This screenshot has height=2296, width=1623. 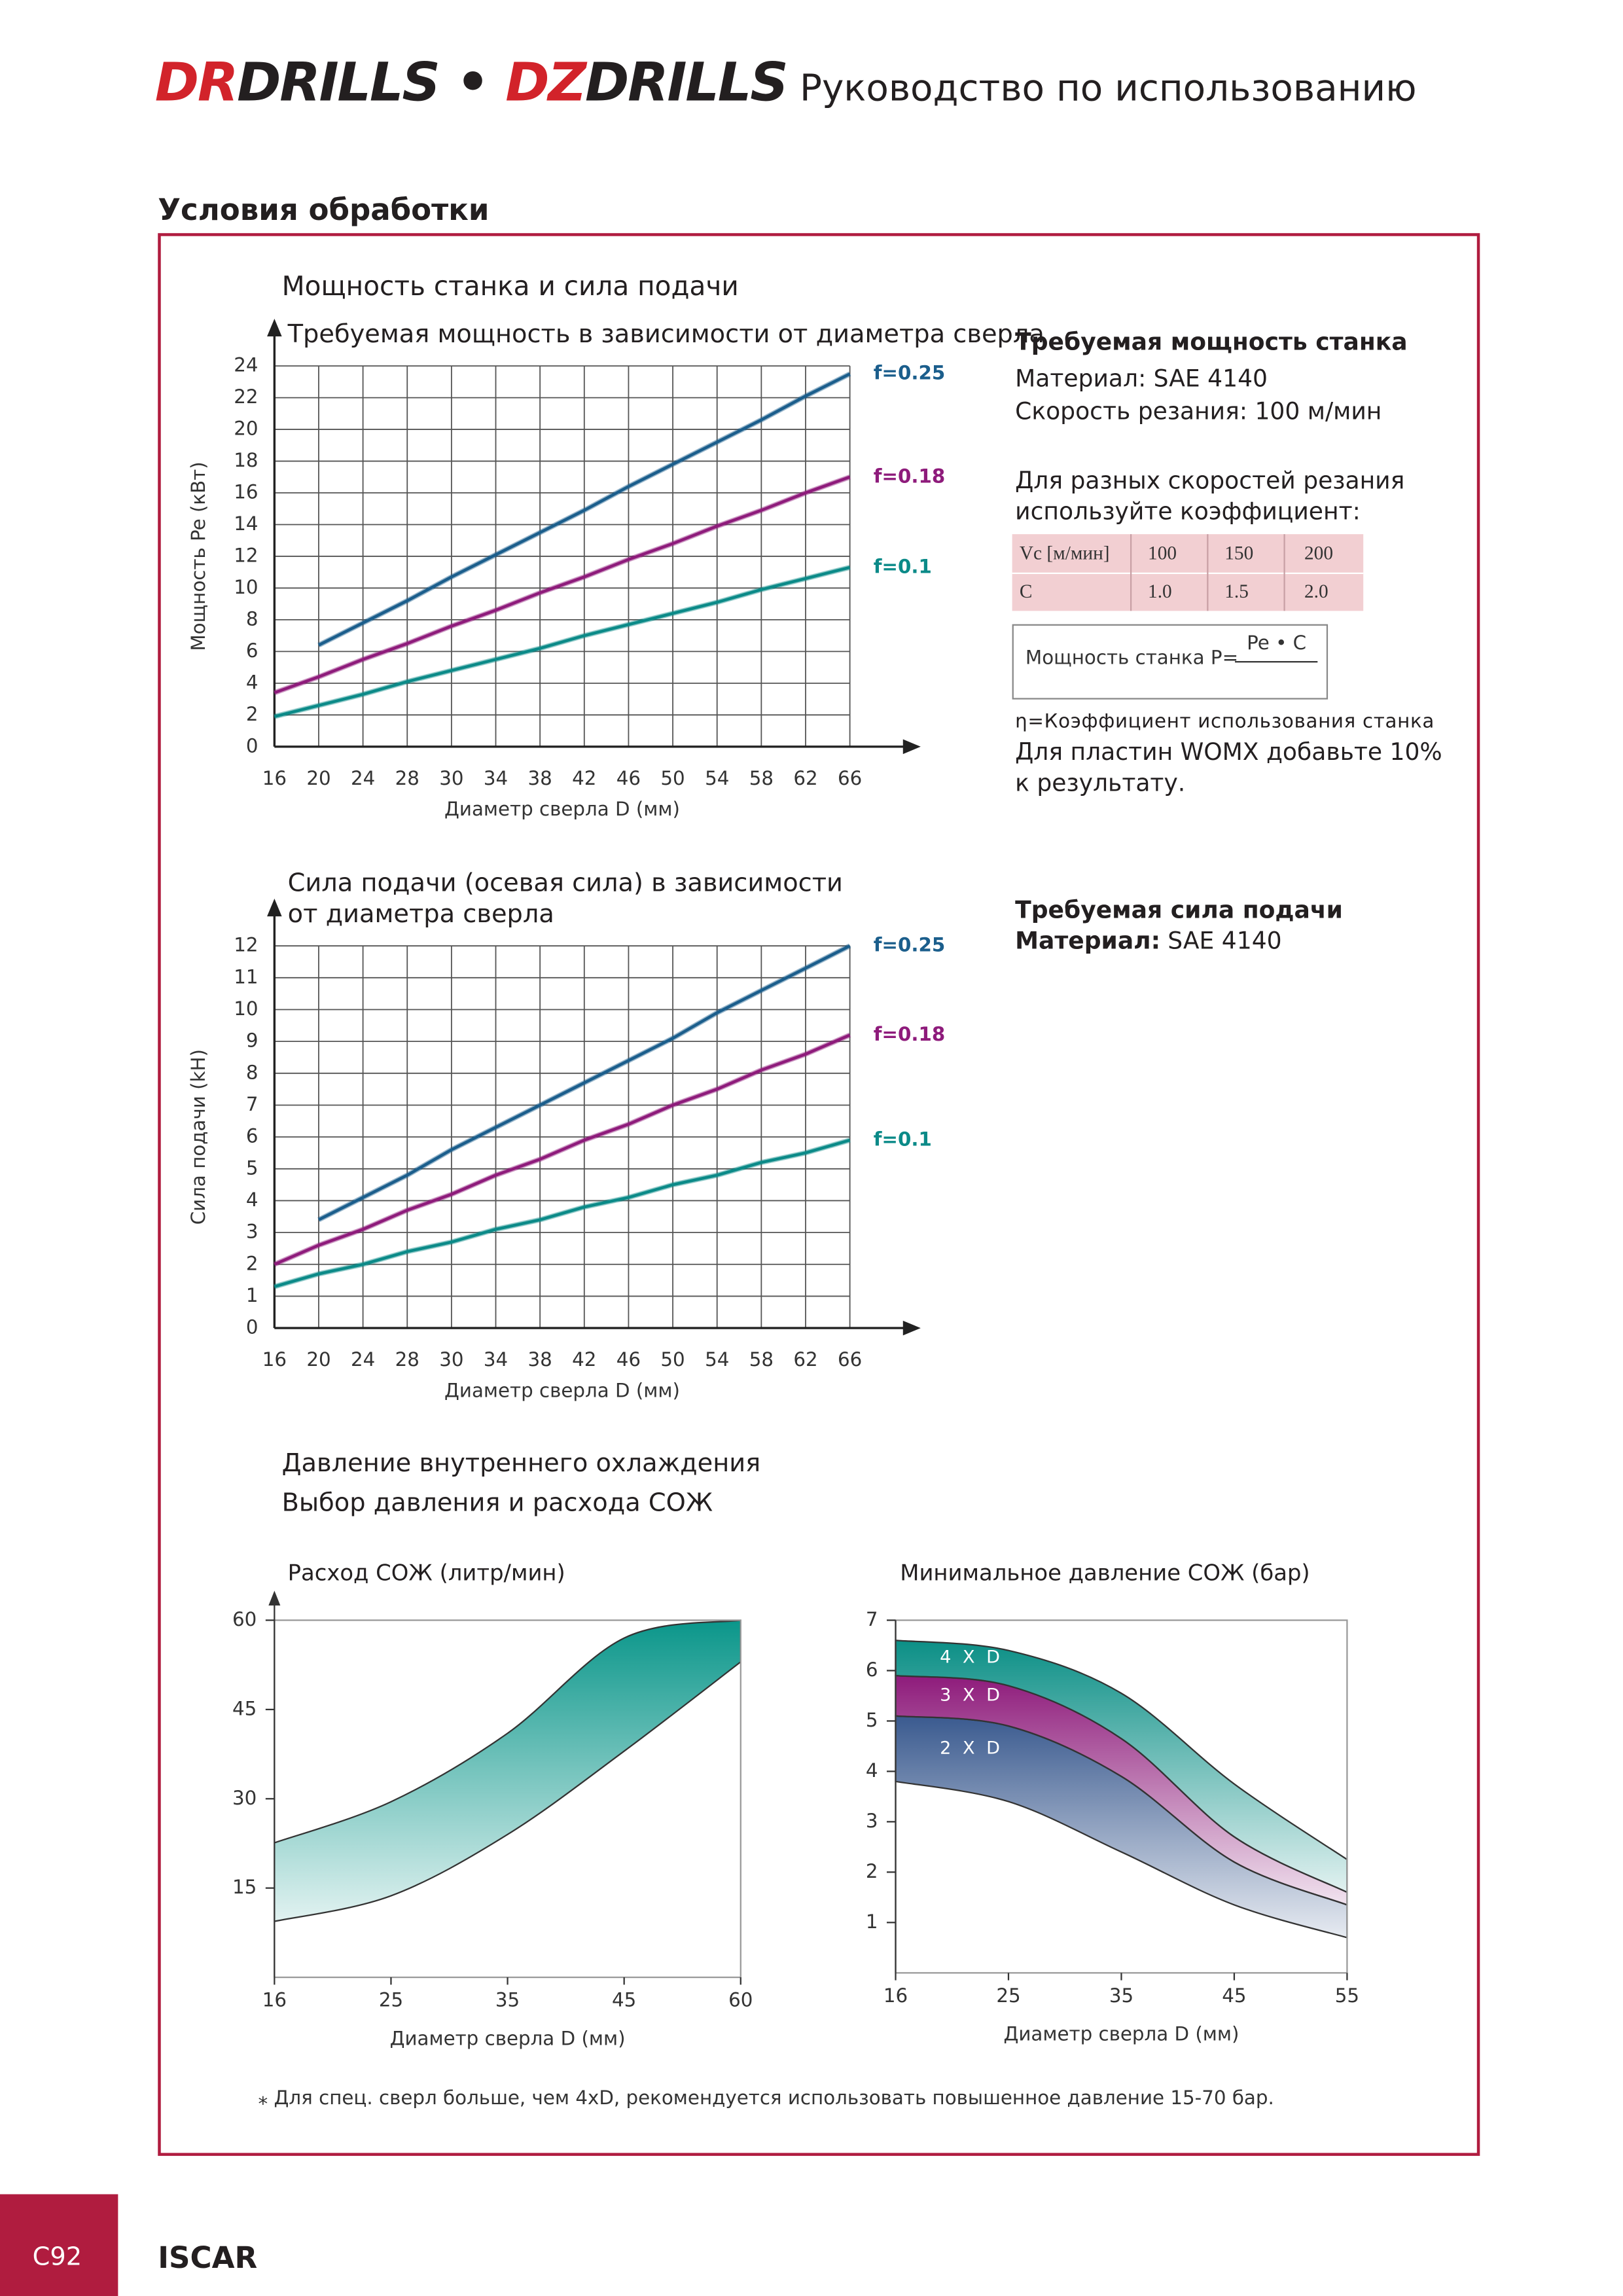 What do you see at coordinates (198, 1137) in the screenshot?
I see `y-axis-label: Сила подачи (kH)` at bounding box center [198, 1137].